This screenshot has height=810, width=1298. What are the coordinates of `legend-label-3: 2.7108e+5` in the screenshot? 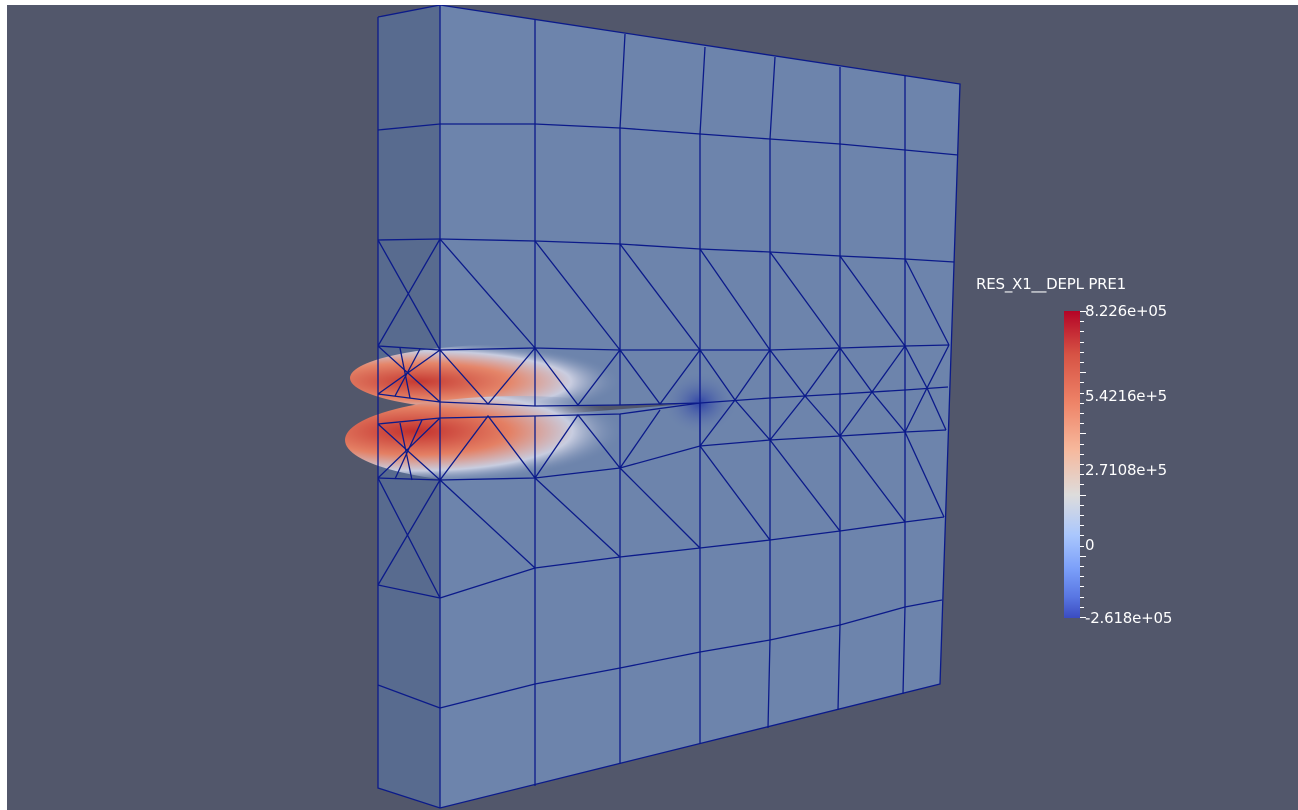 It's located at (1126, 470).